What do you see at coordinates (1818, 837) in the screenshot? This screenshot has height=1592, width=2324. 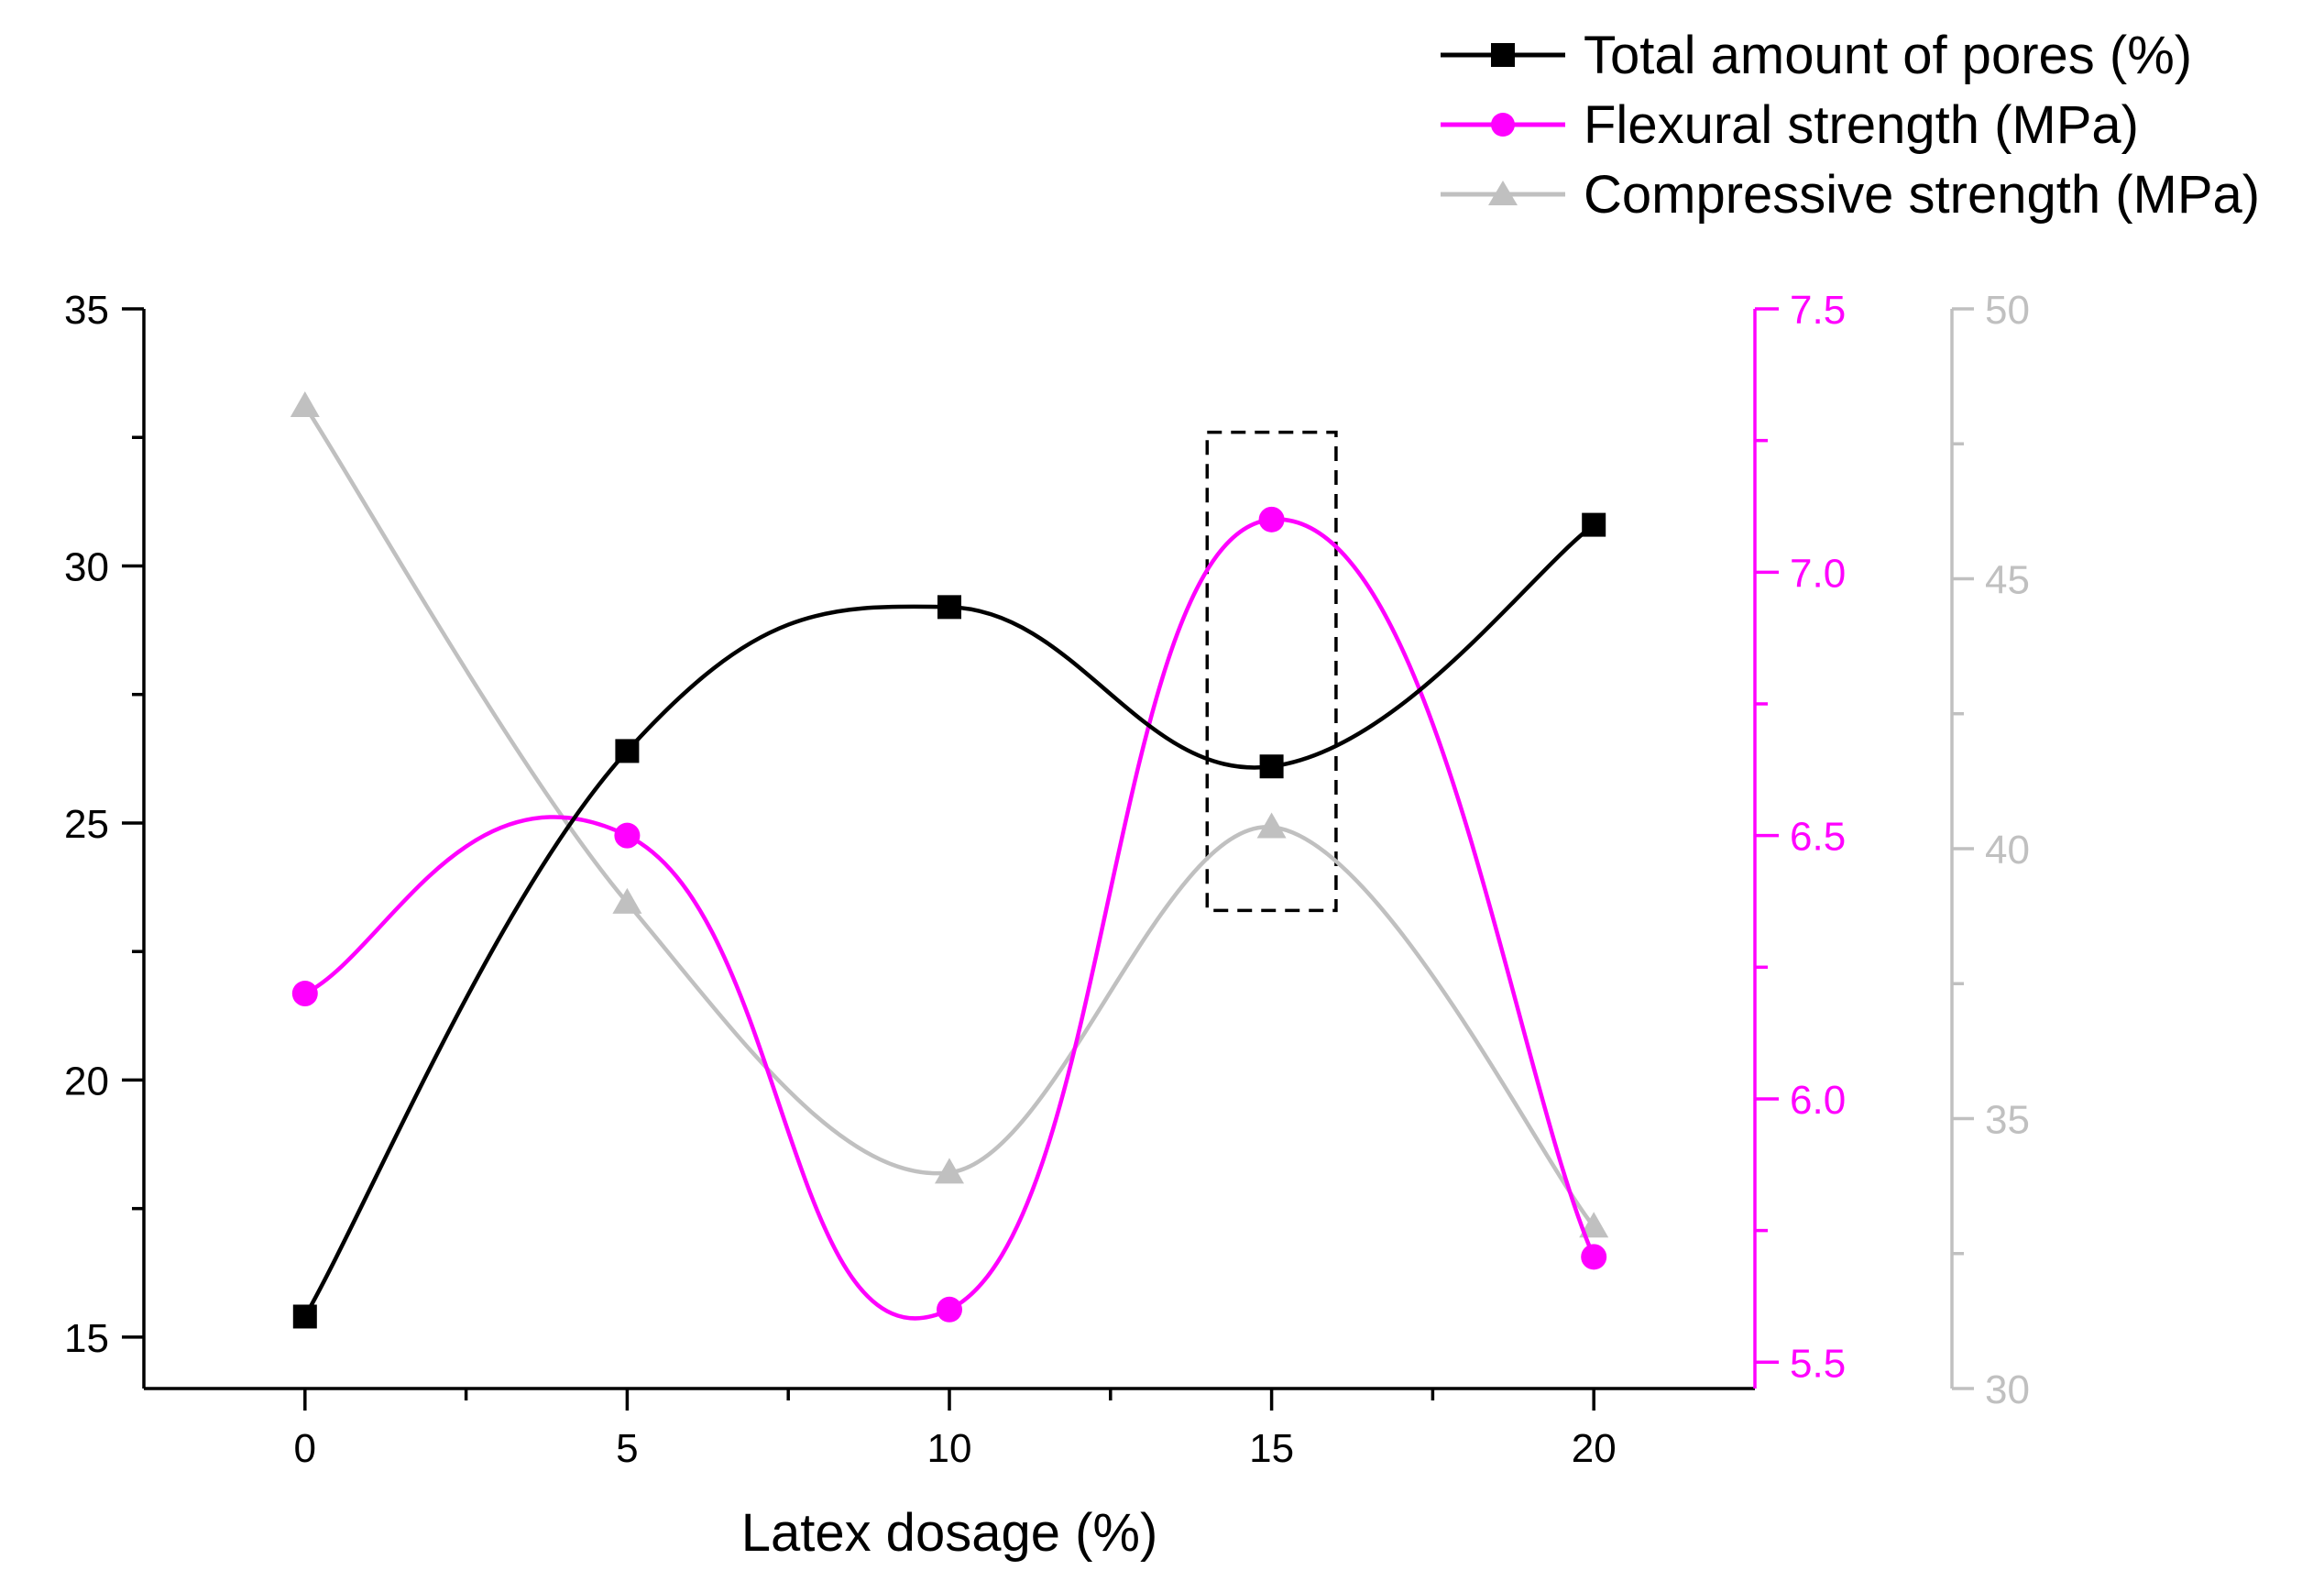 I see `flexural-tick-label: 6.5` at bounding box center [1818, 837].